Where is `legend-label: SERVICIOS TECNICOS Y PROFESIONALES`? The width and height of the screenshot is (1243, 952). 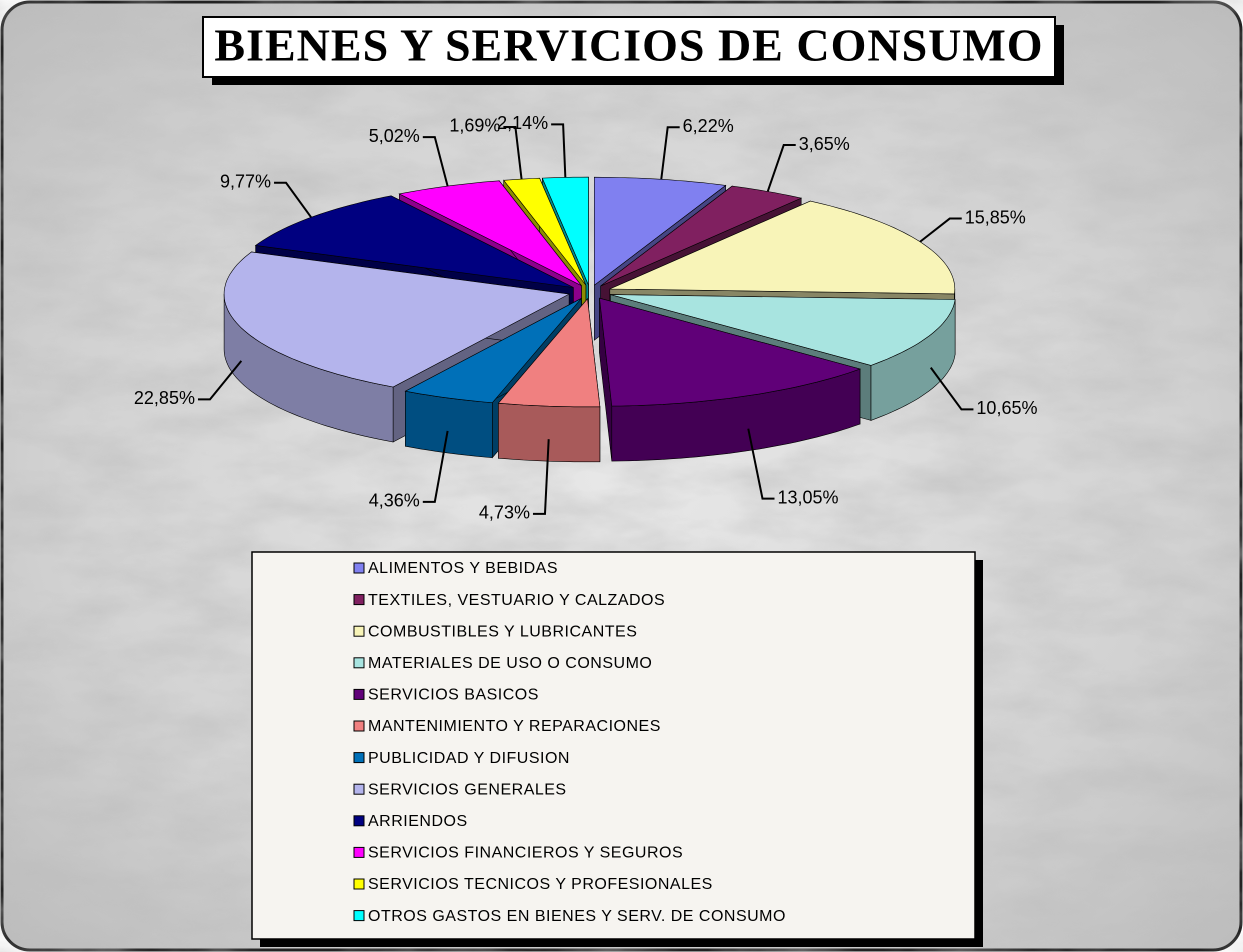 legend-label: SERVICIOS TECNICOS Y PROFESIONALES is located at coordinates (540, 884).